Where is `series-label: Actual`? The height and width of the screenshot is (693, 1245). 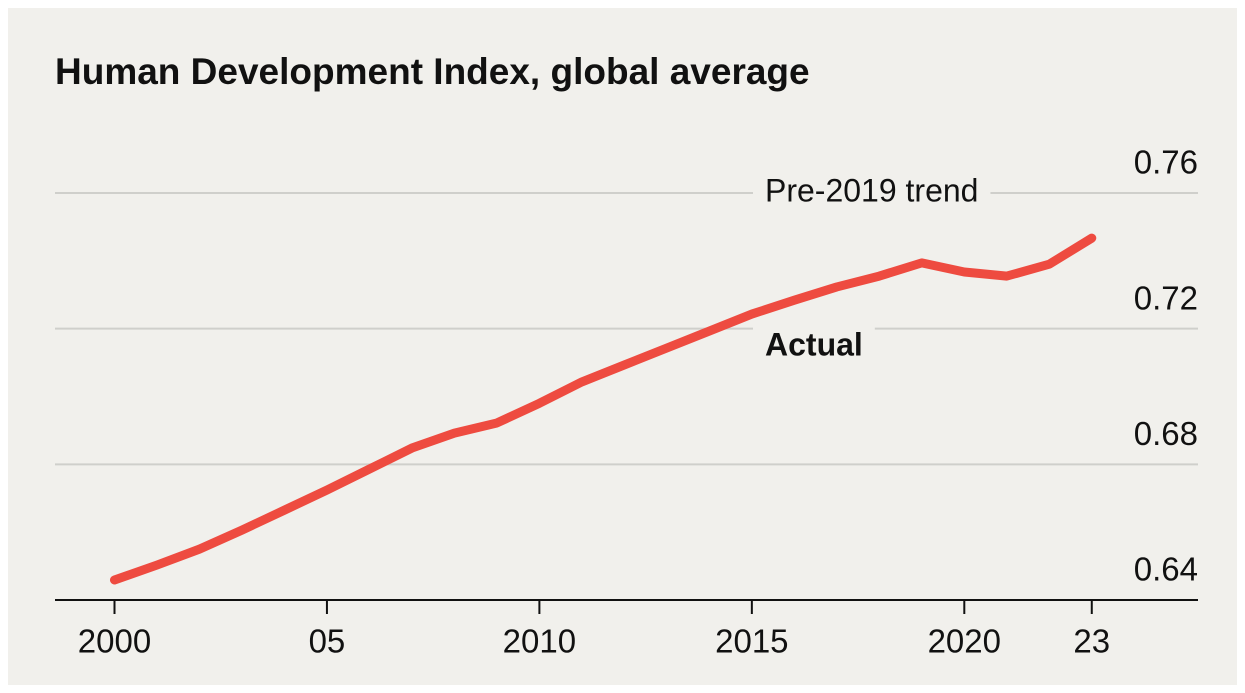 series-label: Actual is located at coordinates (814, 344).